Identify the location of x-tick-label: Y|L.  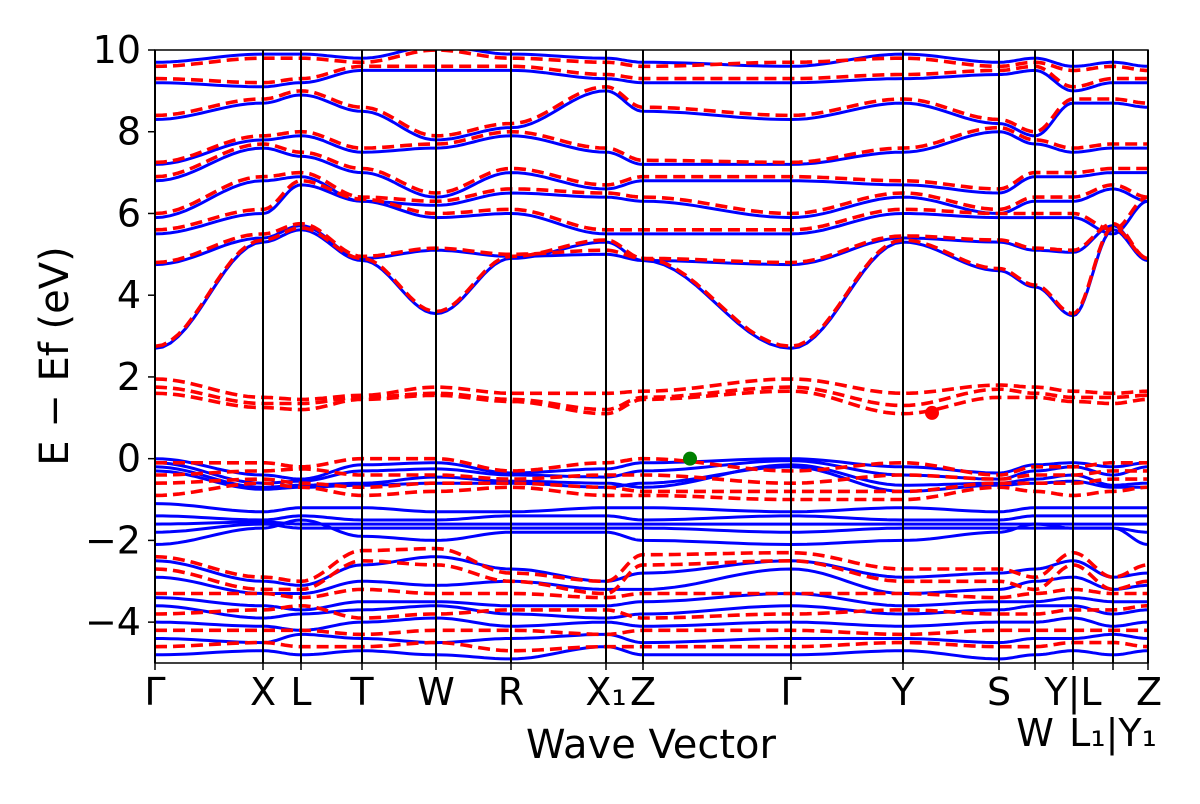
(1072, 692).